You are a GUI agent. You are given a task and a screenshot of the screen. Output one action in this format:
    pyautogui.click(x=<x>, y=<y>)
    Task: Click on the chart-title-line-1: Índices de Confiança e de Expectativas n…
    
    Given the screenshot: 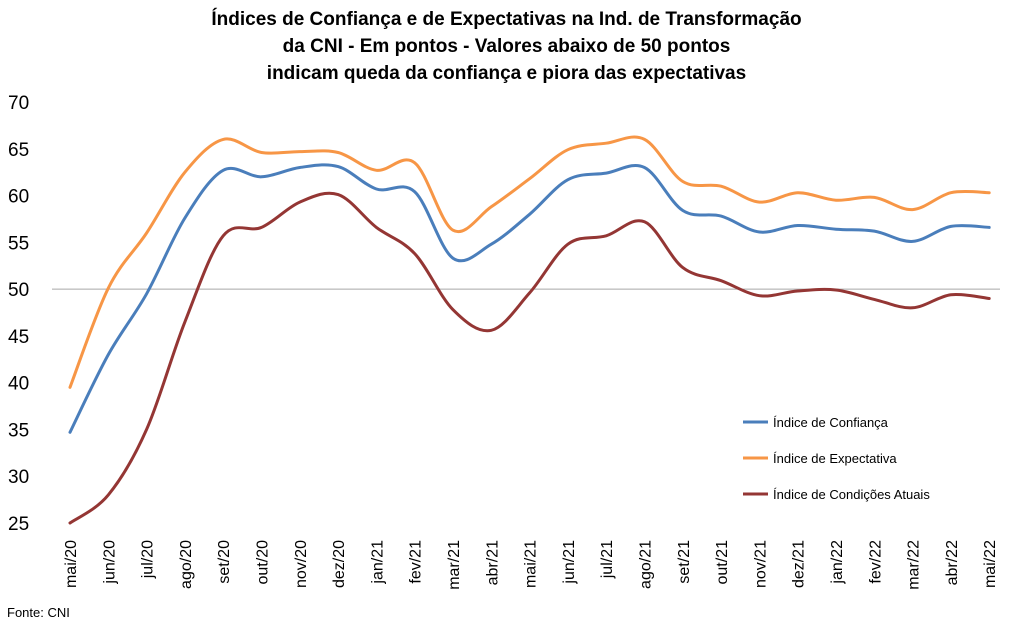 What is the action you would take?
    pyautogui.click(x=506, y=19)
    